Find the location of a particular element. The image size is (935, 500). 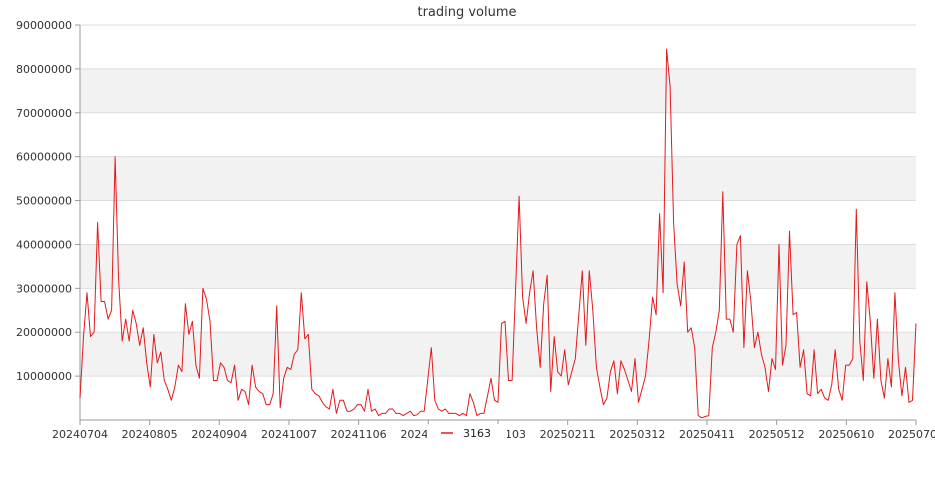

x-tick-label: 20240805 is located at coordinates (150, 434).